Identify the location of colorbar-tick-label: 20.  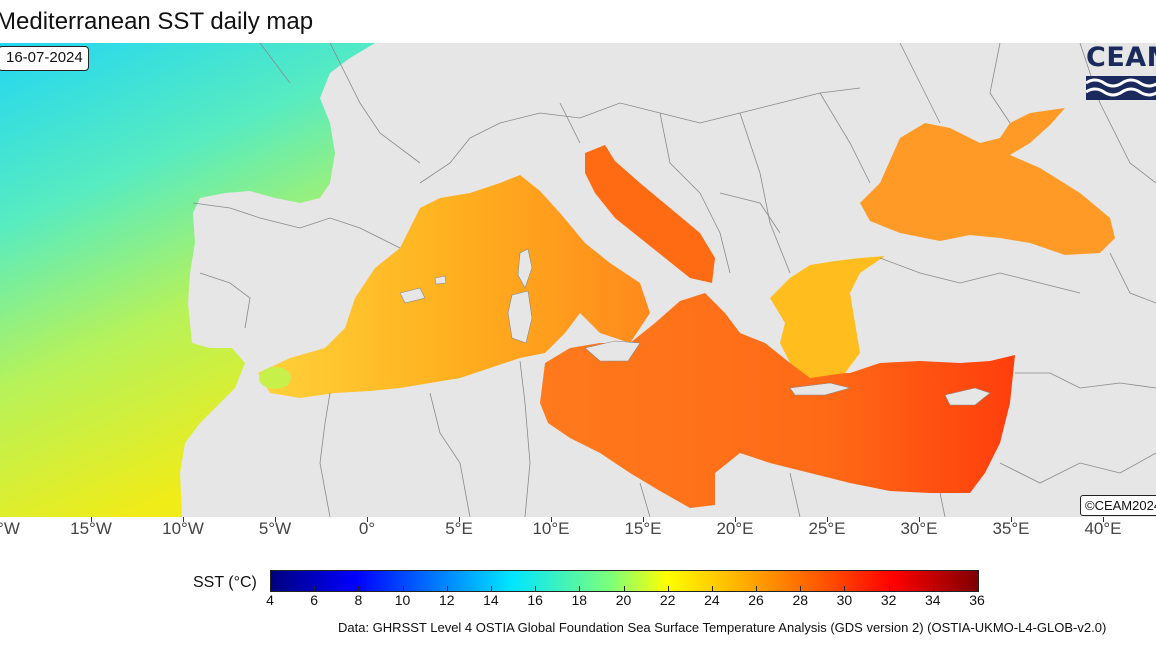
(623, 600).